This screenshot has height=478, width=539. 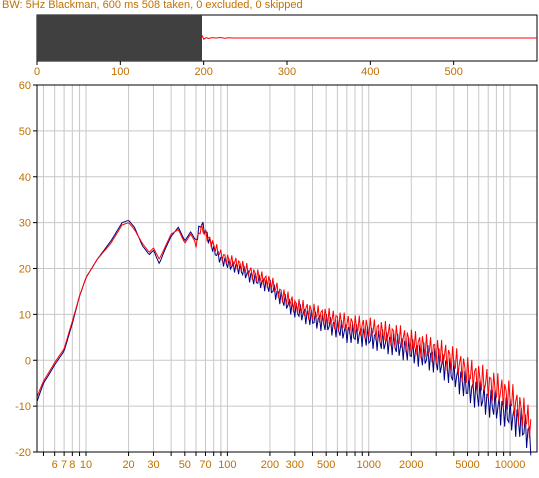 I want to click on overview-x-tick-label: 100, so click(x=120, y=72).